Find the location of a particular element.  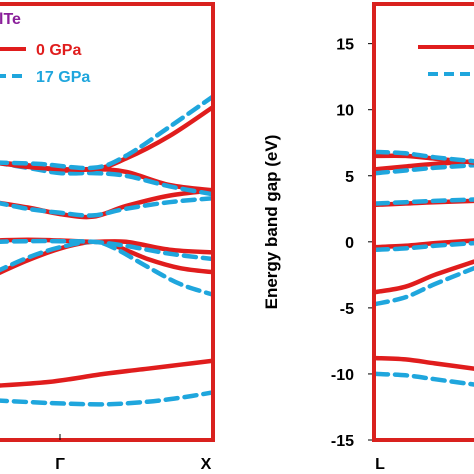

y-tick-label: 5 is located at coordinates (349, 177).